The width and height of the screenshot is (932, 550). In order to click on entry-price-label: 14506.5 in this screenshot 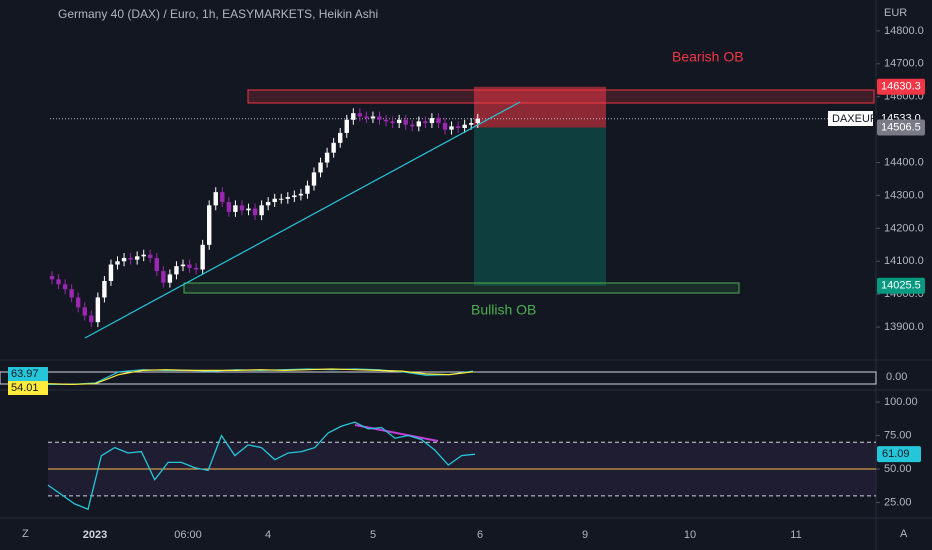, I will do `click(901, 127)`.